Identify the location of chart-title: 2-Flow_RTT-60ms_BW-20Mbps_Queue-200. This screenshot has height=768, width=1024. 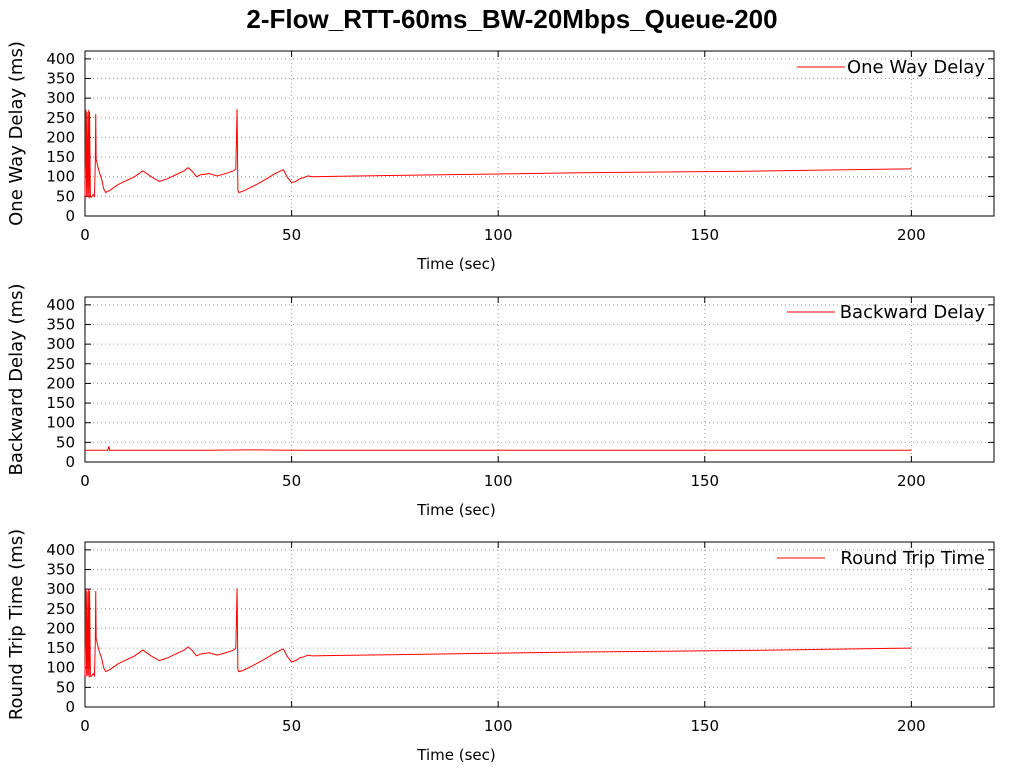
(512, 19).